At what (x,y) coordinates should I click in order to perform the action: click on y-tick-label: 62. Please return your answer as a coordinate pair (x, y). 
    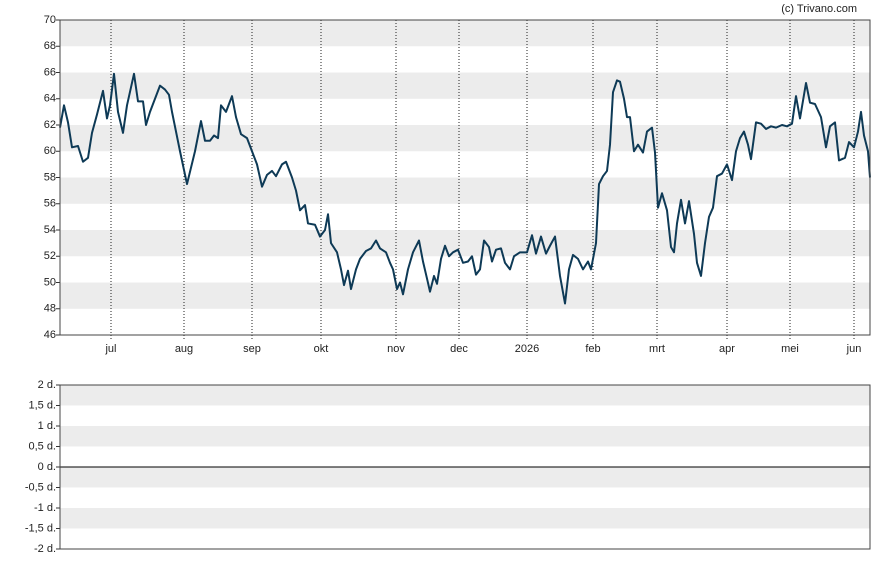
    Looking at the image, I should click on (50, 125).